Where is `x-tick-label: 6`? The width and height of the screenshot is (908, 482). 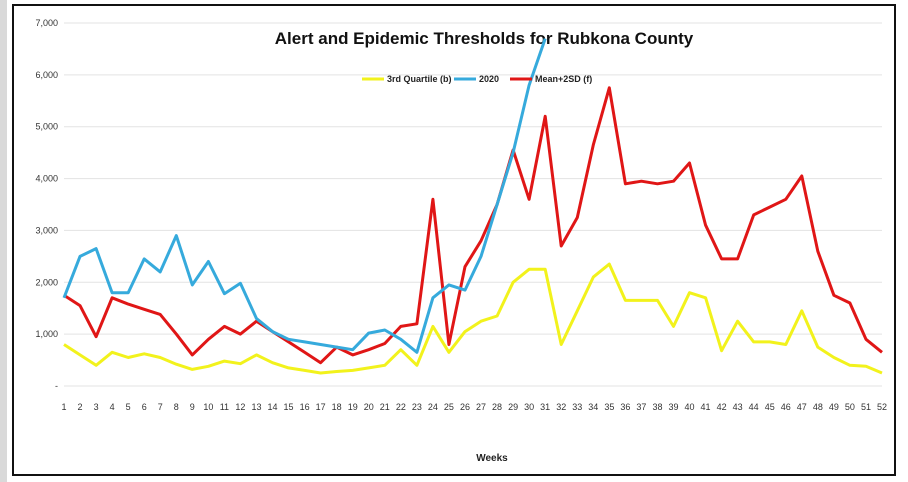 x-tick-label: 6 is located at coordinates (144, 407).